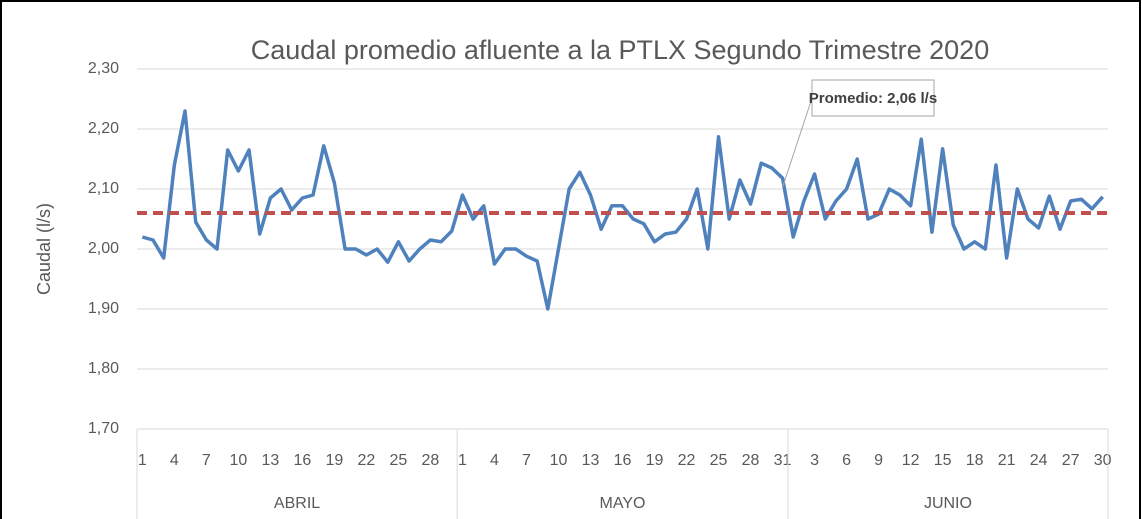 This screenshot has height=519, width=1142. I want to click on x-tick-label: 6, so click(846, 460).